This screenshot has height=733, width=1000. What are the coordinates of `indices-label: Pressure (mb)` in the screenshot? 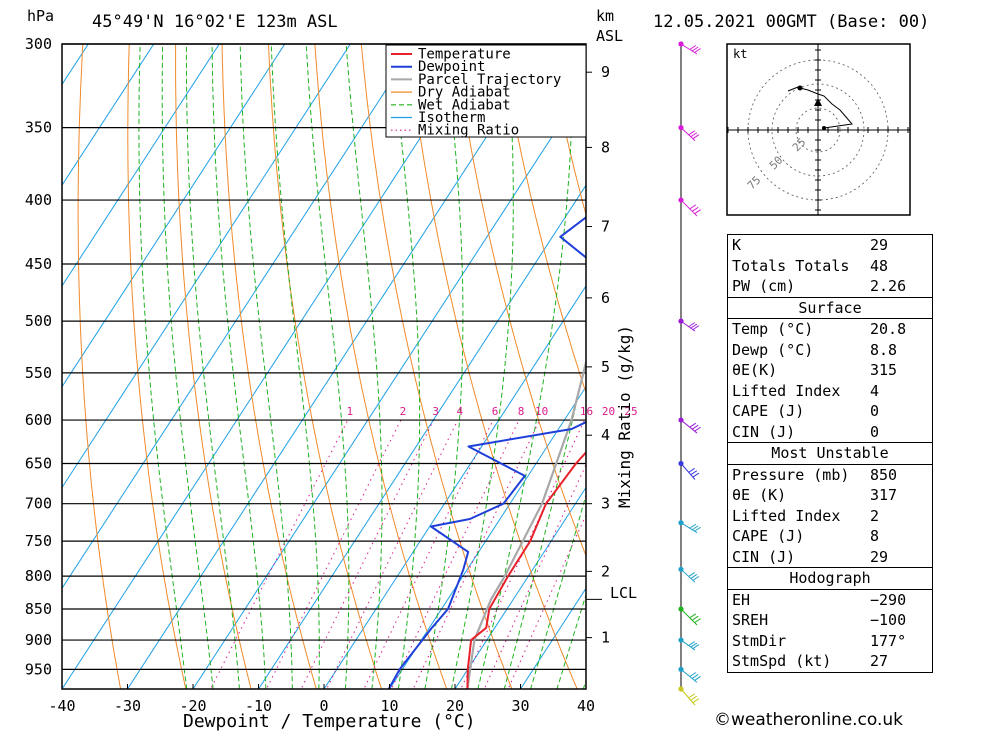 It's located at (796, 474).